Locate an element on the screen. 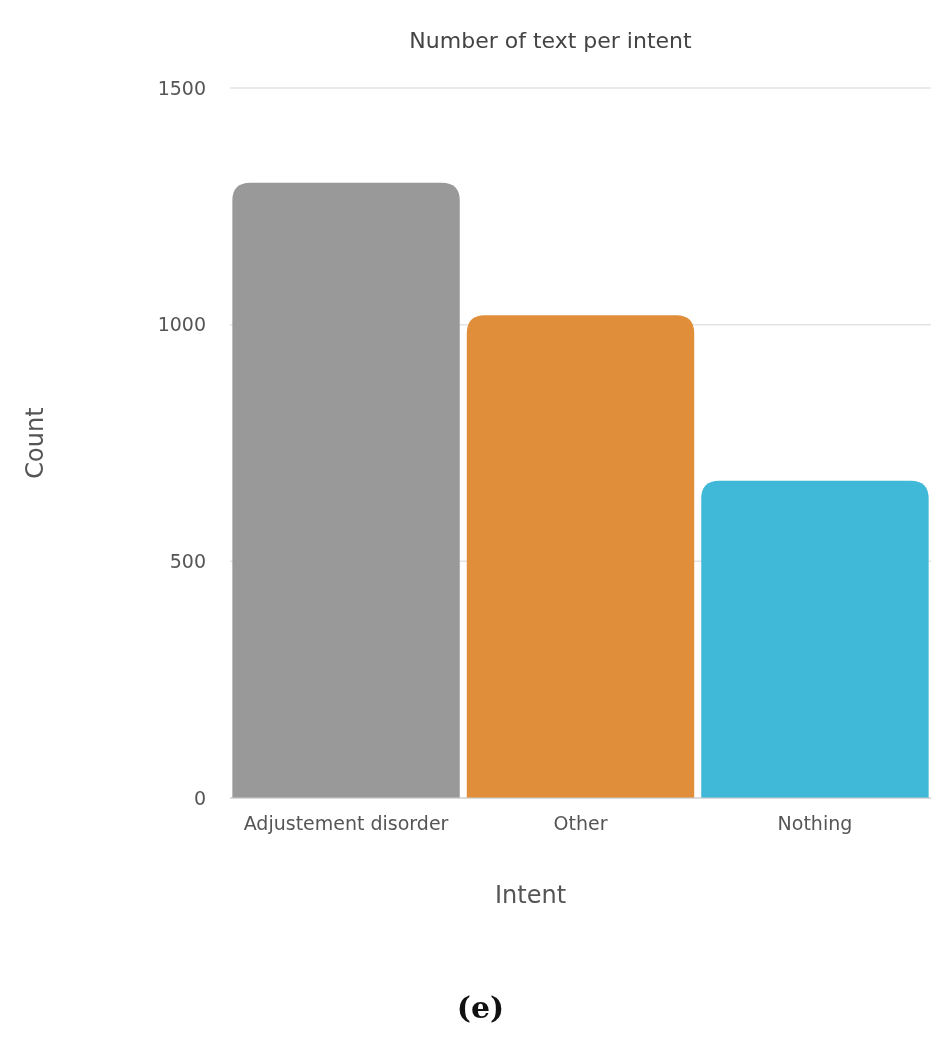  text: (e) is located at coordinates (480, 1007).